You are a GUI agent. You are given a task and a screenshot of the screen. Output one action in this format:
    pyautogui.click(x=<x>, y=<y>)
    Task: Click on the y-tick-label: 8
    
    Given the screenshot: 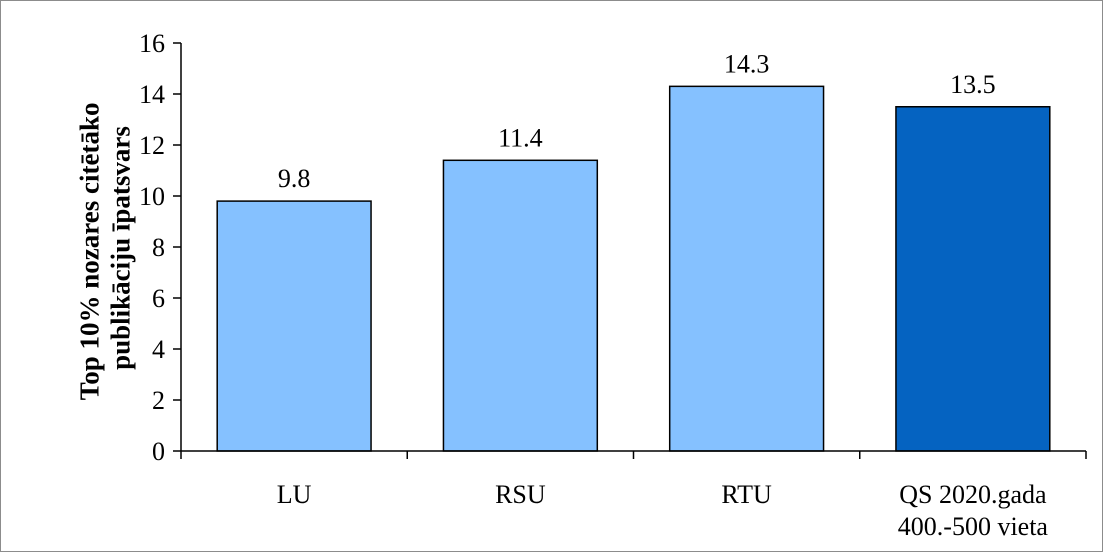 What is the action you would take?
    pyautogui.click(x=158, y=247)
    